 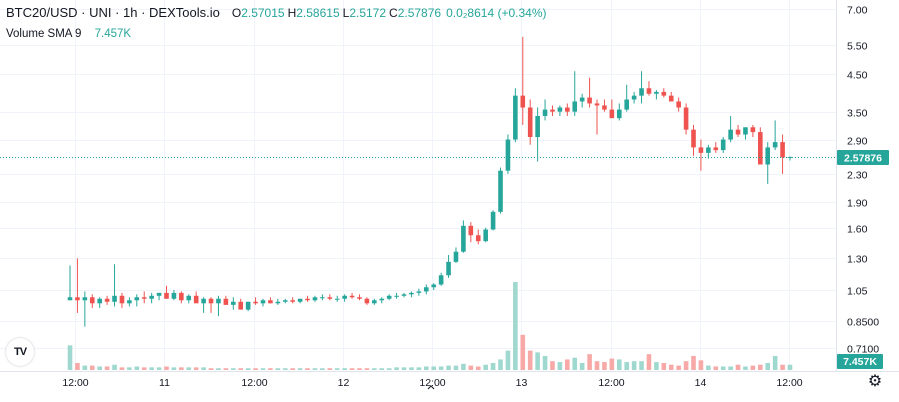 I want to click on price-tick-label: 1.05, so click(x=857, y=292).